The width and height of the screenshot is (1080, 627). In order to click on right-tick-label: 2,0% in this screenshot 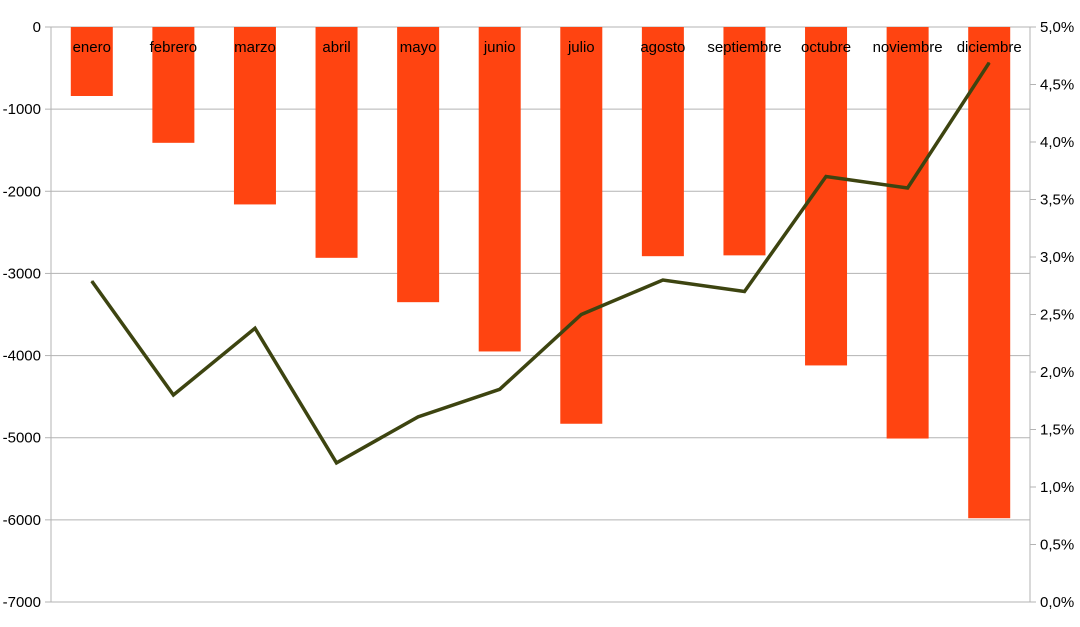, I will do `click(1057, 372)`.